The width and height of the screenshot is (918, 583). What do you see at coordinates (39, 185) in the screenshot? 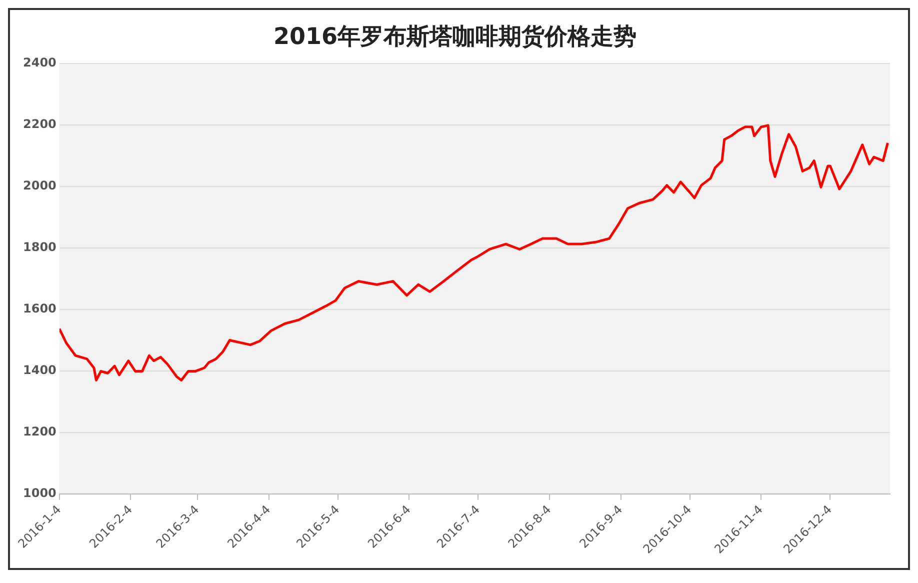
I see `y-tick-label: 2000` at bounding box center [39, 185].